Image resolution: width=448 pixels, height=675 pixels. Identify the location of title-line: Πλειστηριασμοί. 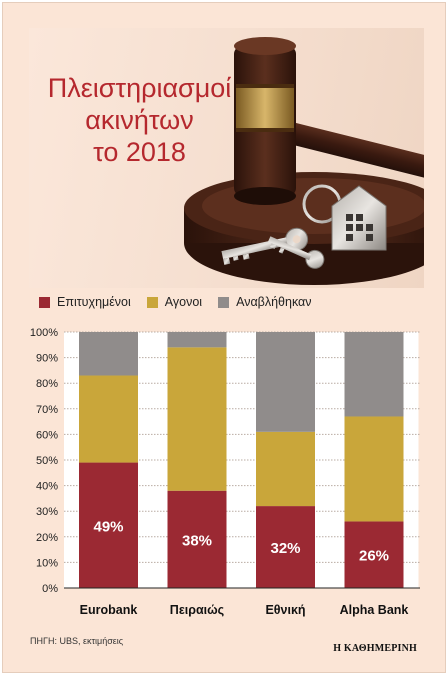
(139, 88).